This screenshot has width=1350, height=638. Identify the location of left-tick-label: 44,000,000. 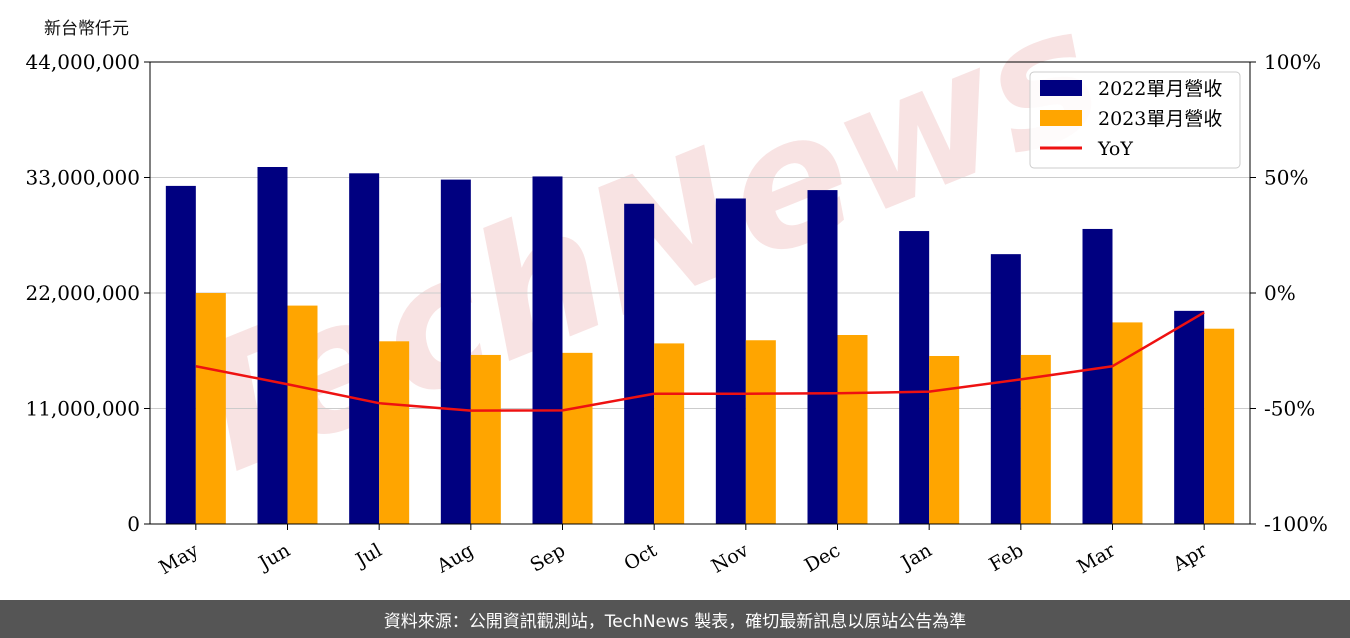
(82, 62).